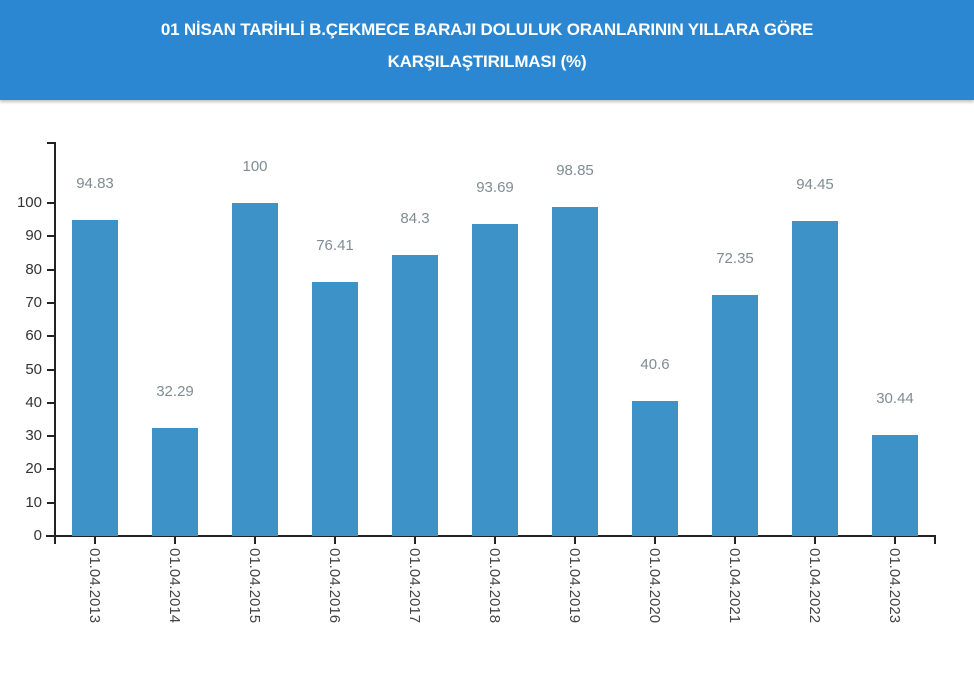  What do you see at coordinates (95, 184) in the screenshot?
I see `bar-value-label: 94.83` at bounding box center [95, 184].